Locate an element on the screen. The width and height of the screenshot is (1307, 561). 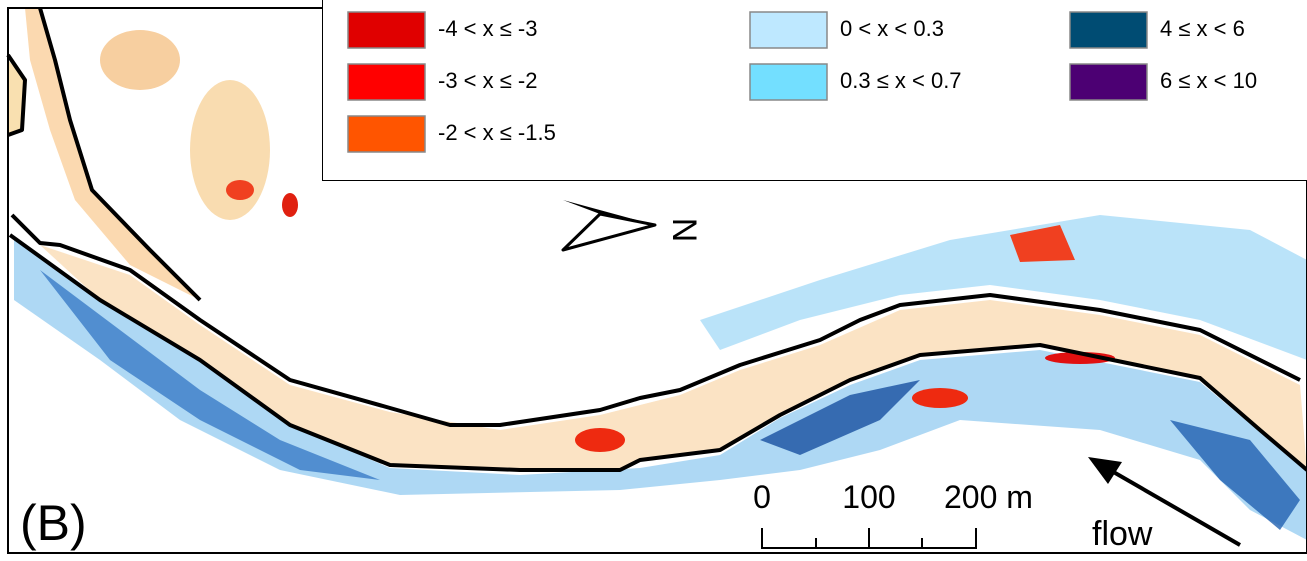
scale-bar: 0 100 200 m is located at coordinates (893, 514).